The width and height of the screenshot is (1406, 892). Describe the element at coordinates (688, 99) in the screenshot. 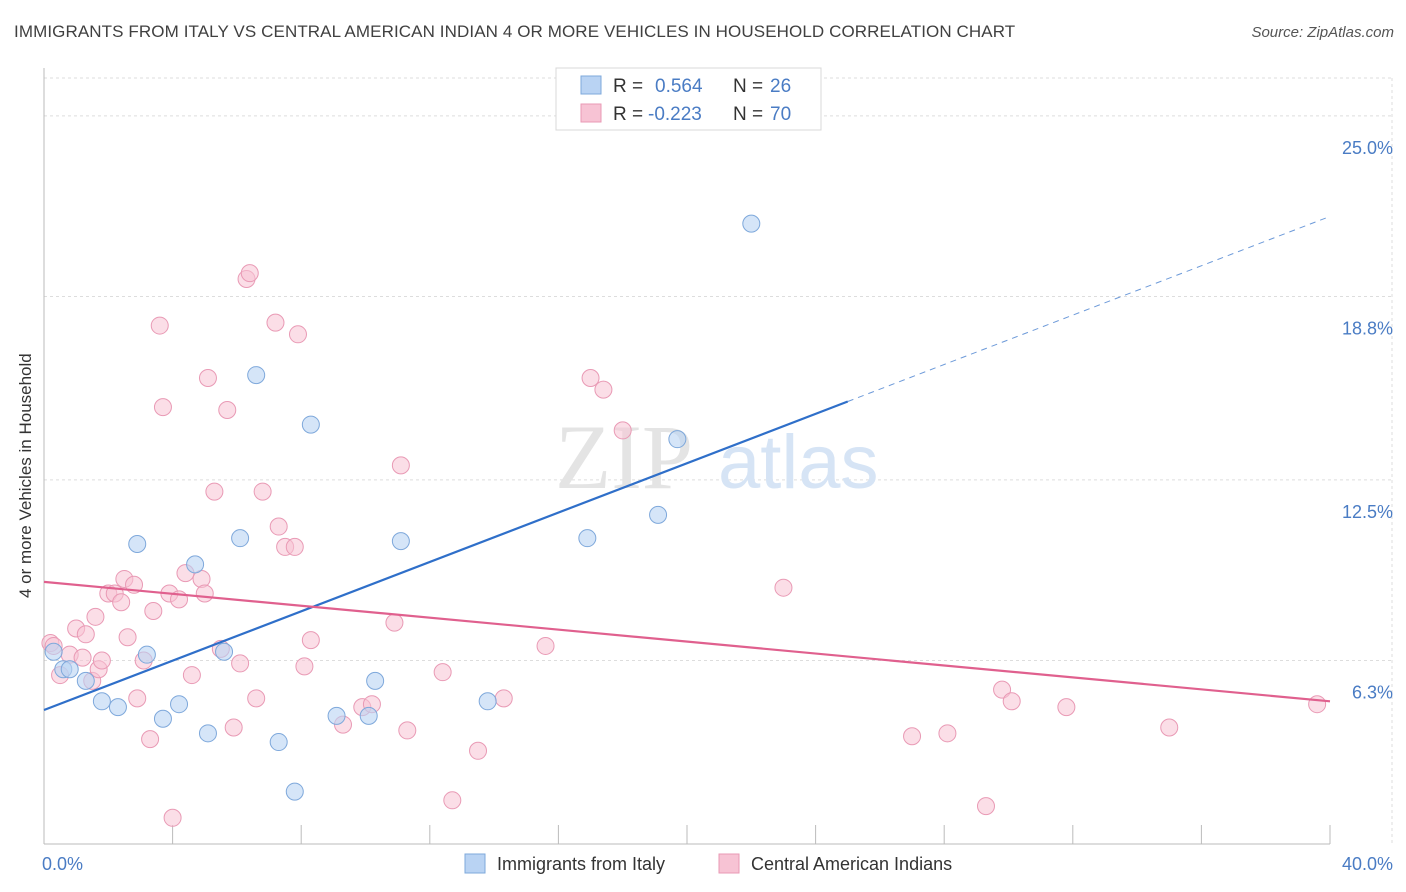

I see `correlation-legend: R = 0.564 N = 26 R = -0.223 N = 70` at that location.